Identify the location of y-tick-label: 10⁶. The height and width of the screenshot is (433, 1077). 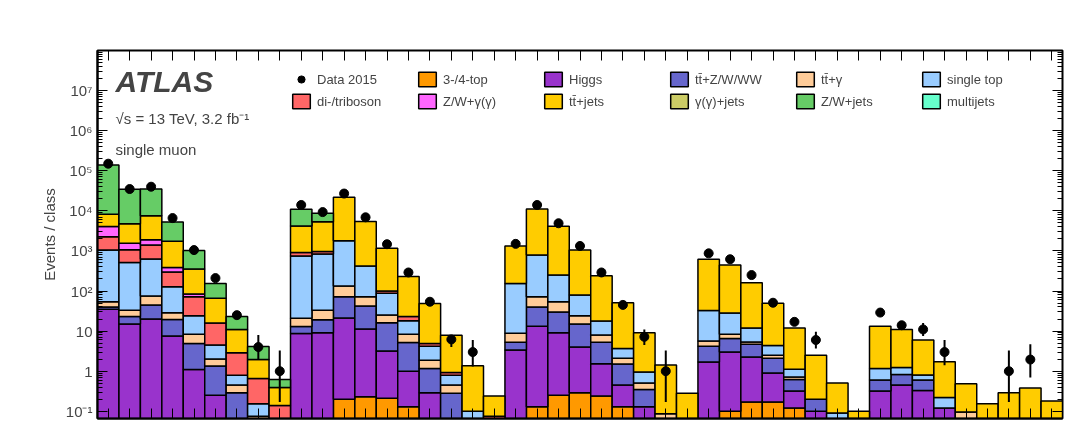
(81, 131).